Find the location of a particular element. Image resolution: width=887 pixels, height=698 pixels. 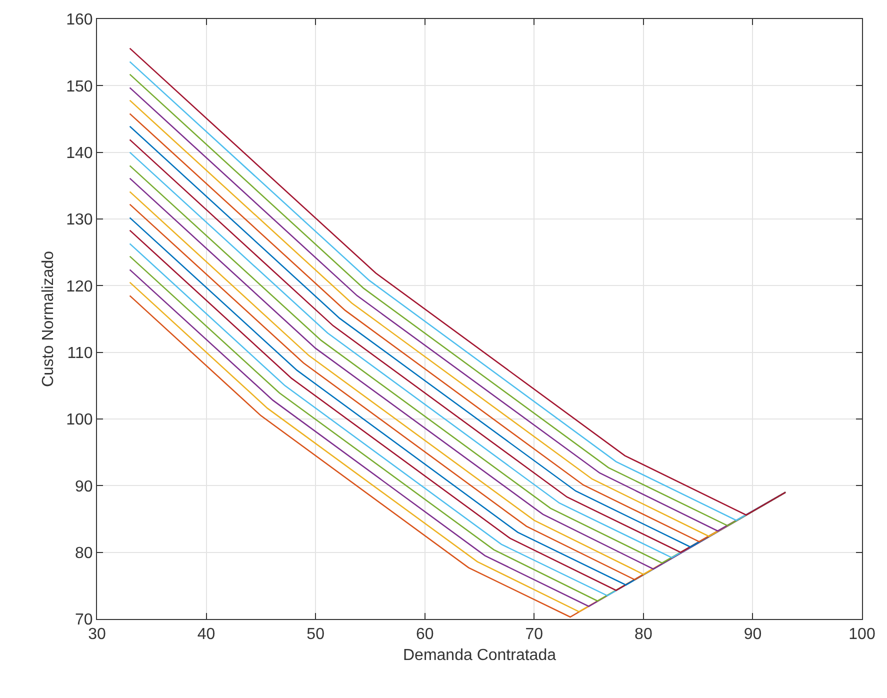

y-tick-label: 100 is located at coordinates (79, 420).